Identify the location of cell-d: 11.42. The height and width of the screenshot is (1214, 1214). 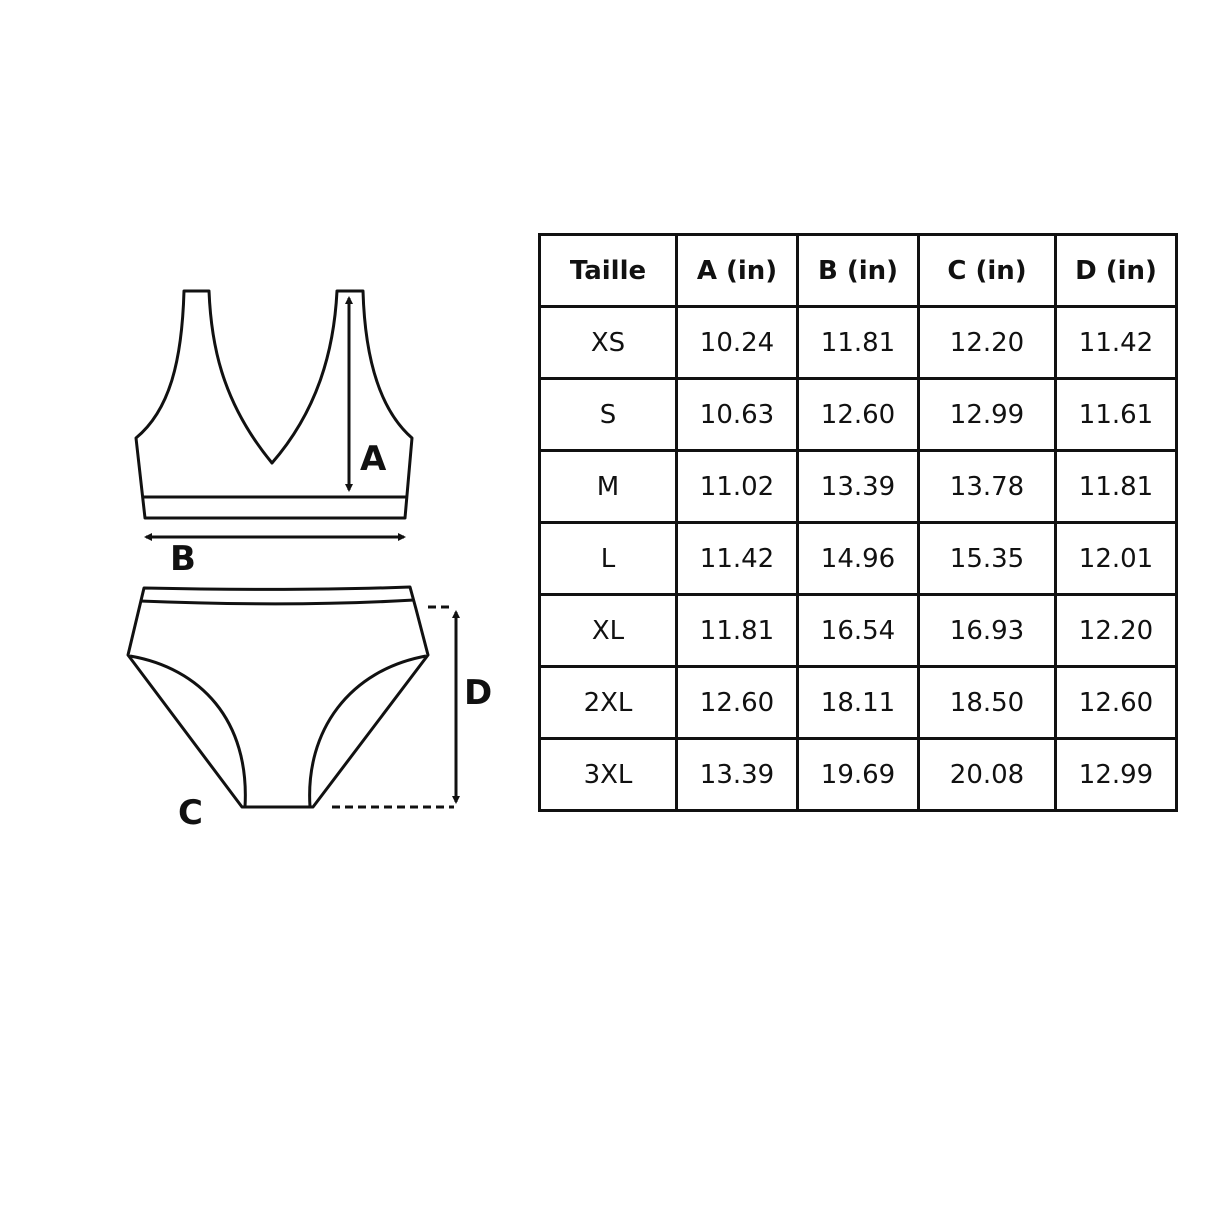
(1116, 342).